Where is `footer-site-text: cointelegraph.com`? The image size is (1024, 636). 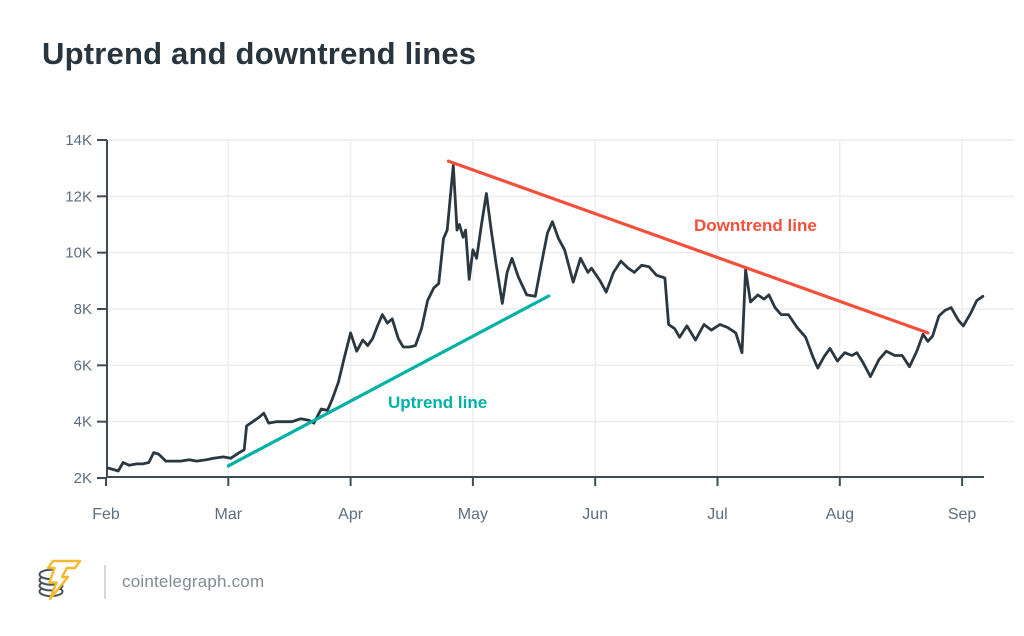
footer-site-text: cointelegraph.com is located at coordinates (193, 581).